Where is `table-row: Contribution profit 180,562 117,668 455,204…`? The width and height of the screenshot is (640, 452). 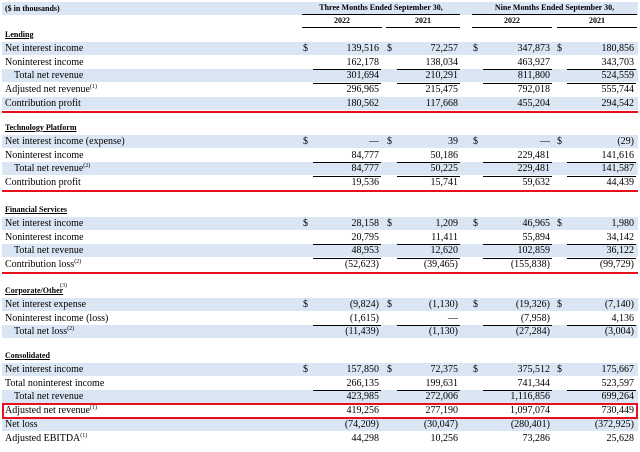 table-row: Contribution profit 180,562 117,668 455,204… is located at coordinates (320, 104).